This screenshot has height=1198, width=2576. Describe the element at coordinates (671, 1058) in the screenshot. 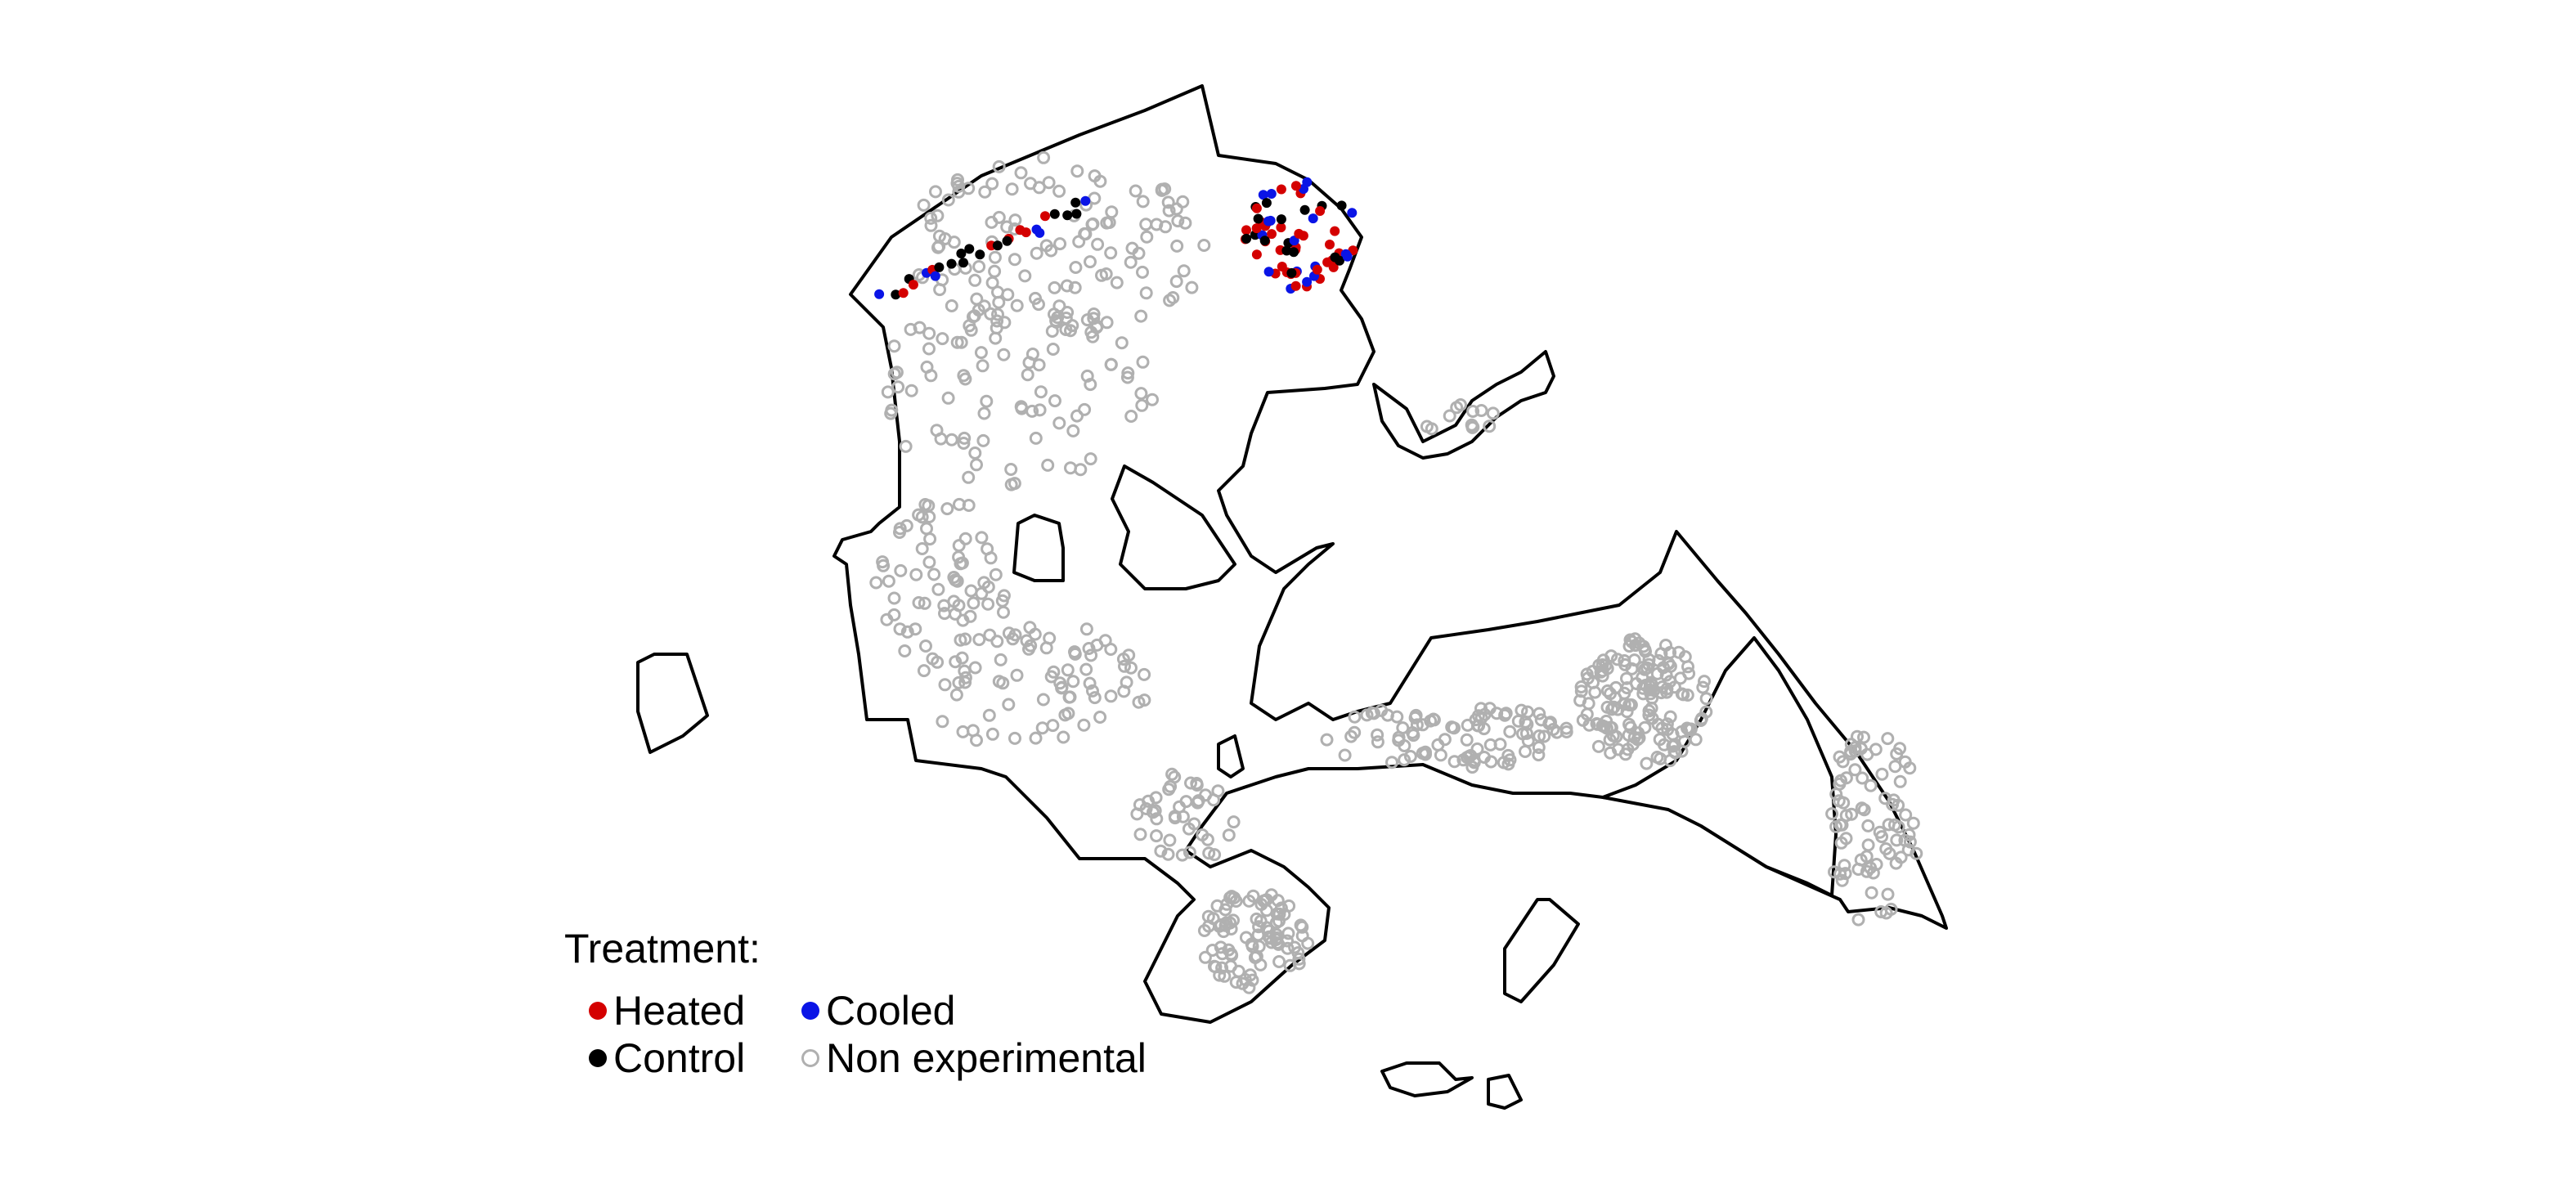

I see `legend-item-control: Control` at that location.